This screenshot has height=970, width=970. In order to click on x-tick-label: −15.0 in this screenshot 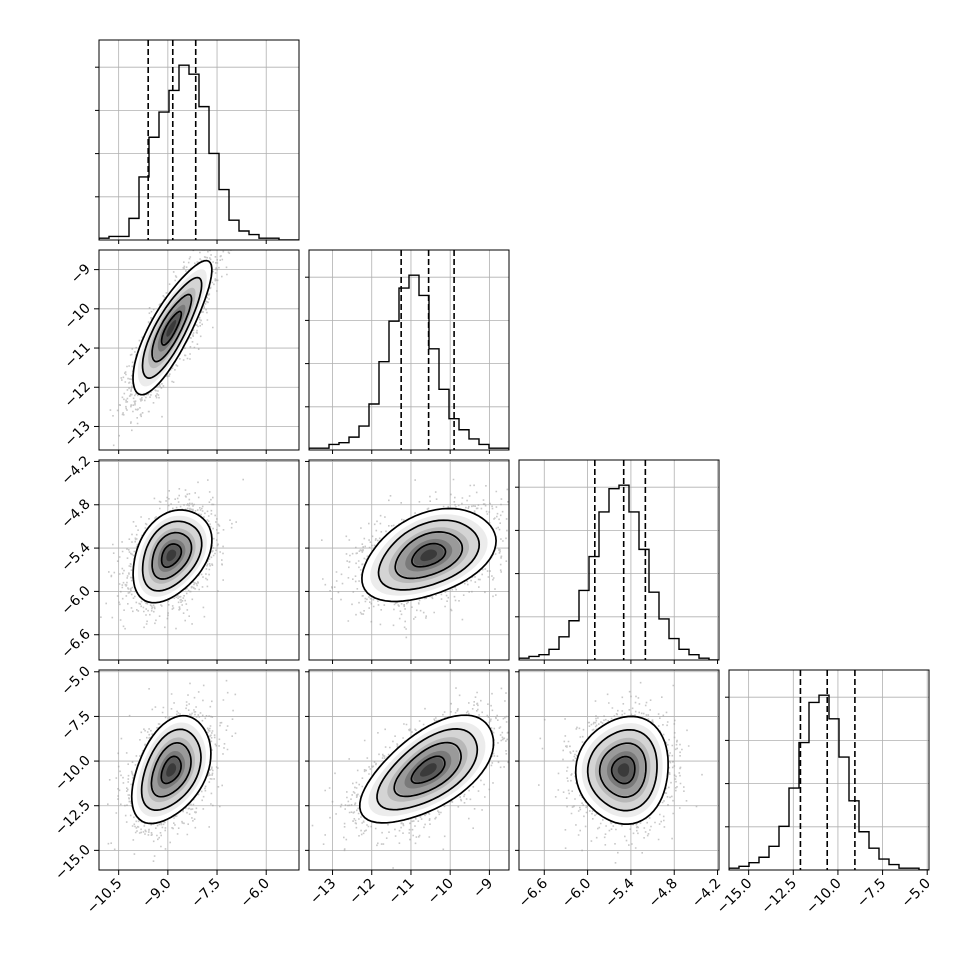, I will do `click(735, 897)`.